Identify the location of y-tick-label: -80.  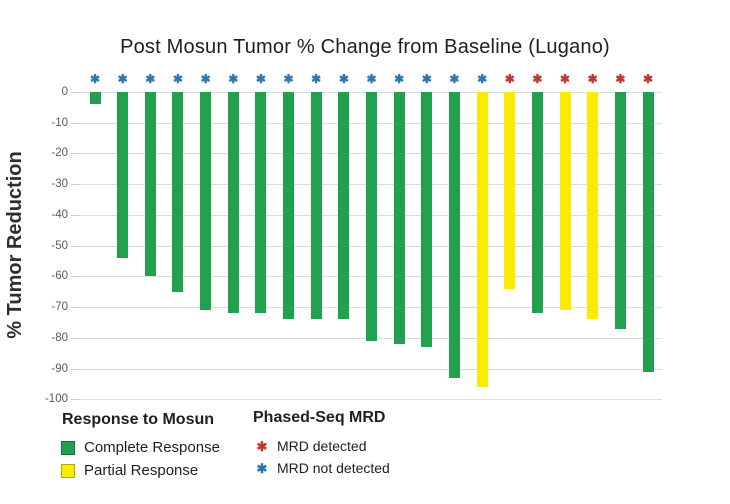
(59, 337).